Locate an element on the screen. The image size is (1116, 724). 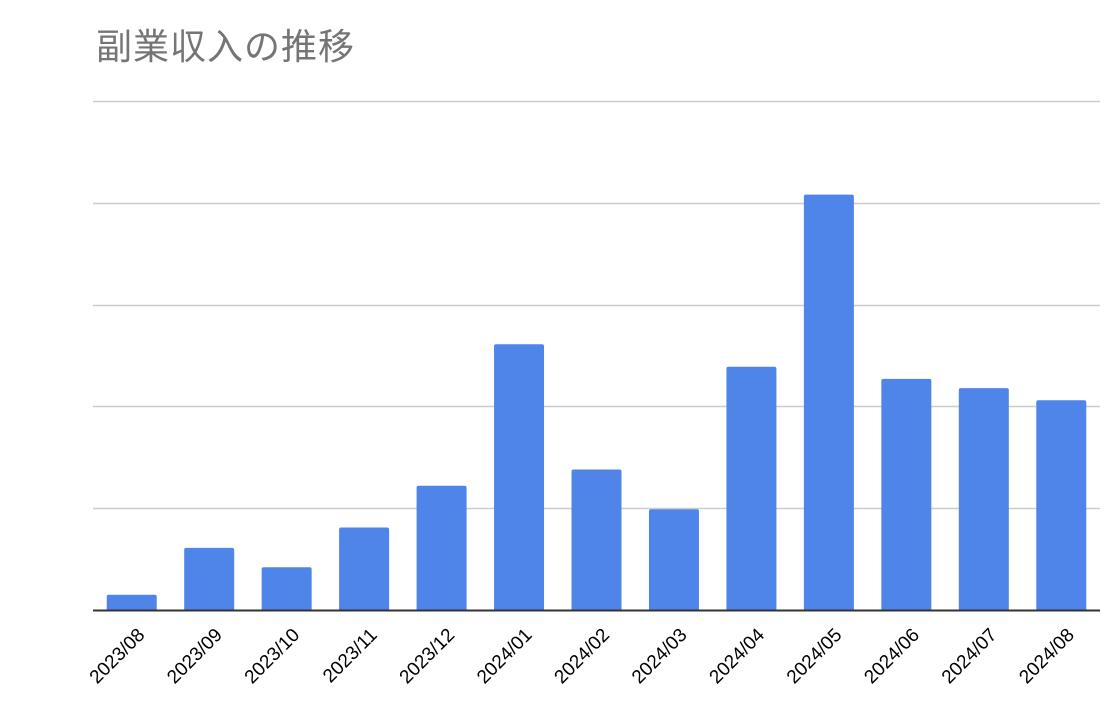
bar-2023/09 is located at coordinates (209, 578).